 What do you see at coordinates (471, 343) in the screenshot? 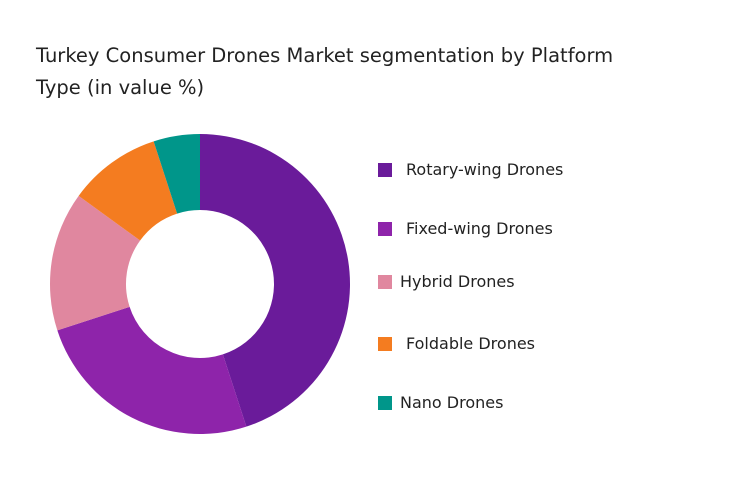
I see `legend-label: Foldable Drones` at bounding box center [471, 343].